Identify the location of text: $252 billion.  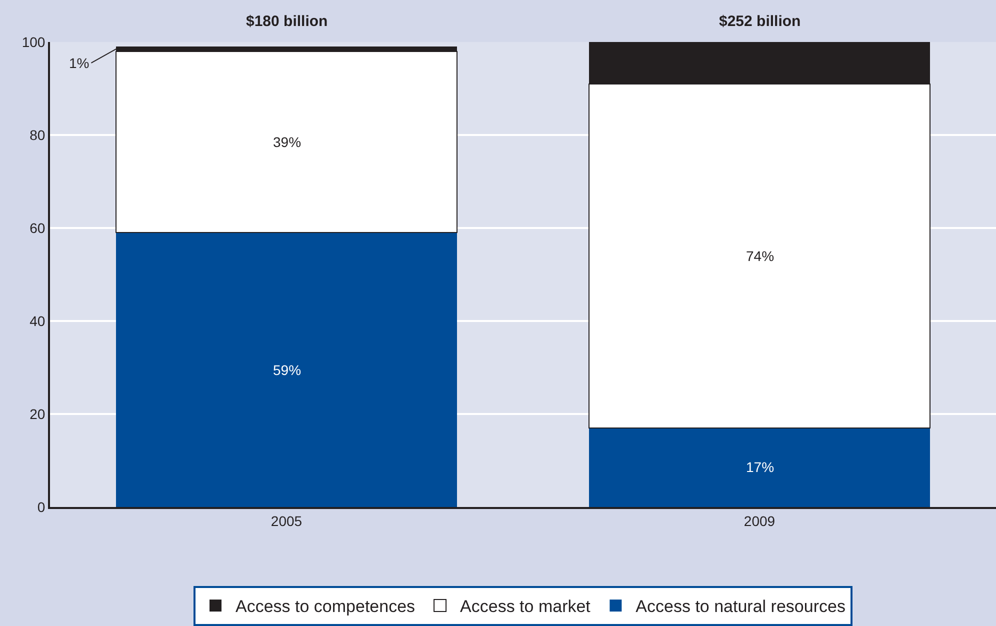
(760, 21).